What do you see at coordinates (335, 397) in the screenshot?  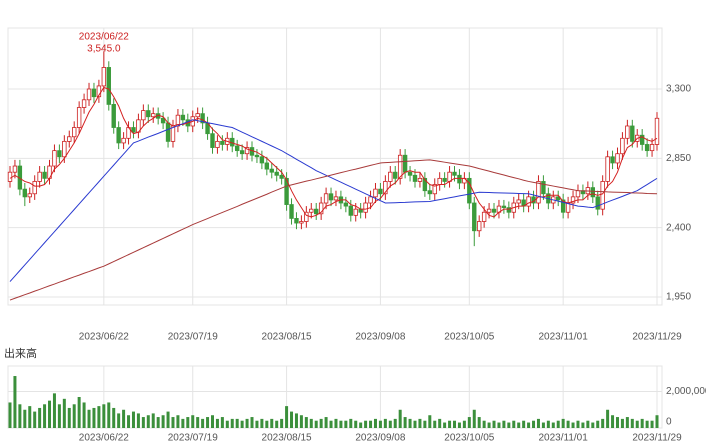 I see `volume-frame` at bounding box center [335, 397].